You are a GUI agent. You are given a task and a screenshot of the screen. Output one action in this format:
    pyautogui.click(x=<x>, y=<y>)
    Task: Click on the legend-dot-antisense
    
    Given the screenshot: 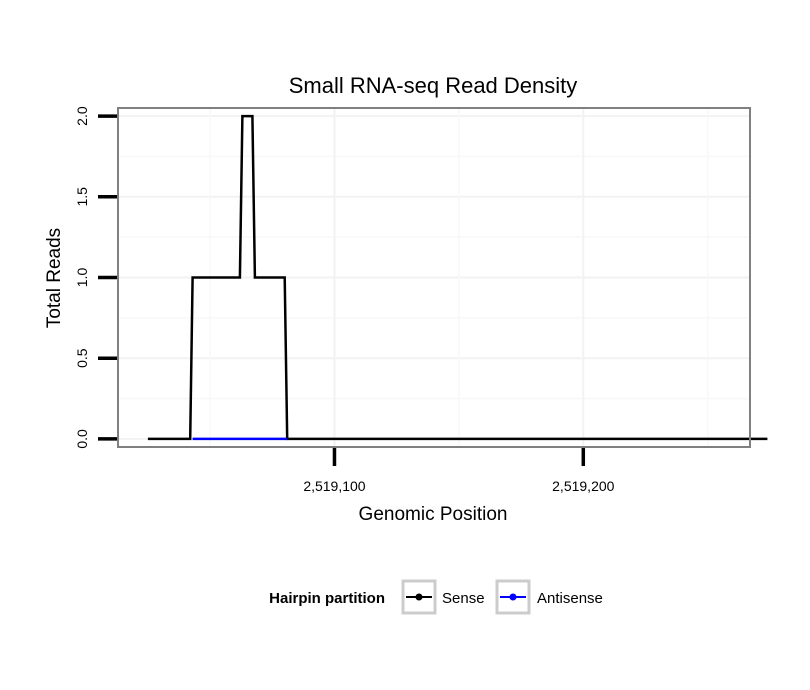 What is the action you would take?
    pyautogui.click(x=513, y=597)
    